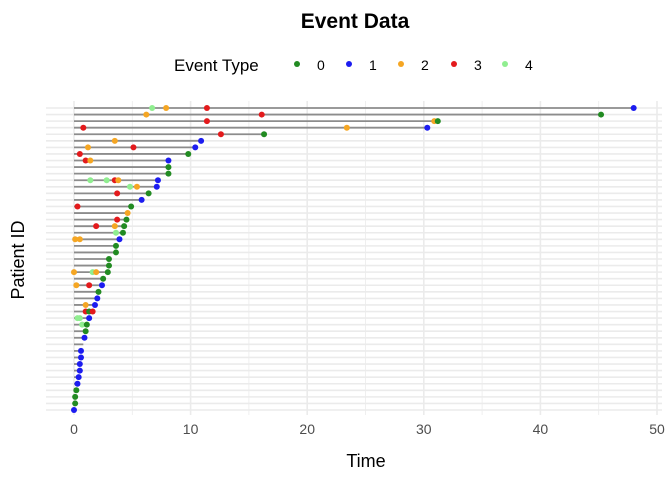 The height and width of the screenshot is (480, 672). I want to click on x-tick-label: 0, so click(74, 429).